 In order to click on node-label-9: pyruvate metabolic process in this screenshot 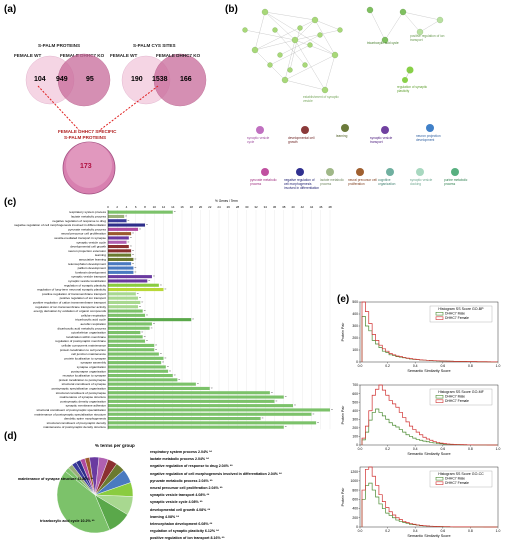, I will do `click(263, 182)`.